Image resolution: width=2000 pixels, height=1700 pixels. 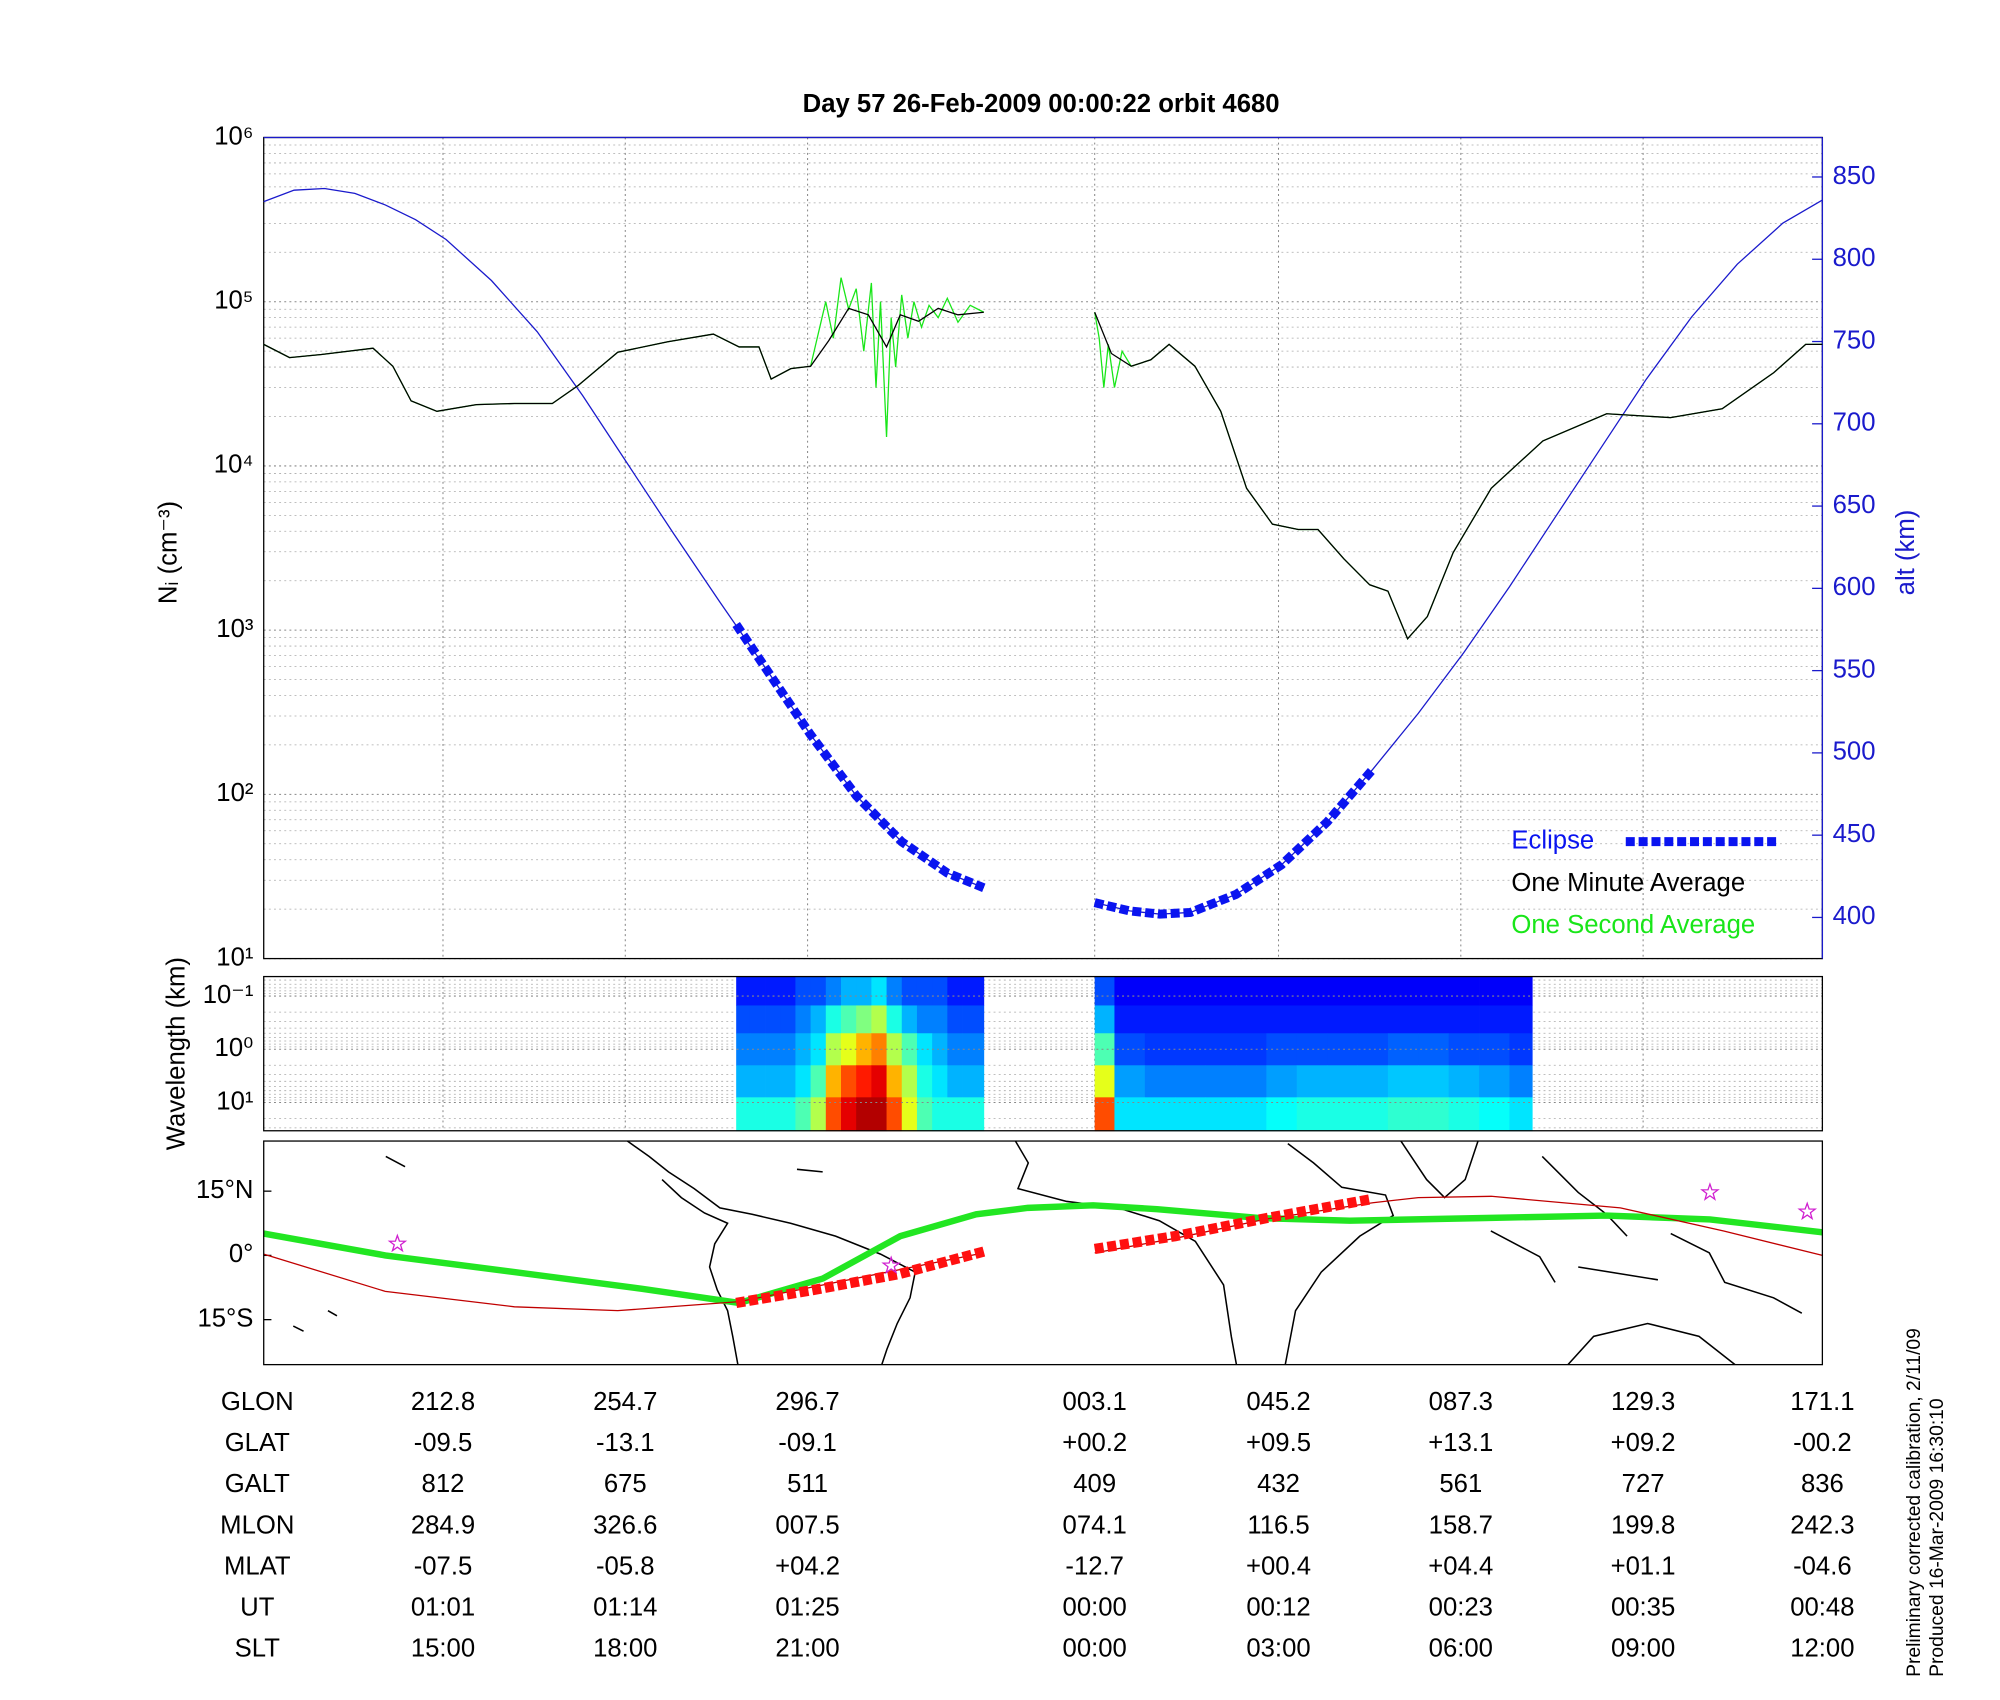 I want to click on table-cell: 511, so click(x=807, y=1484).